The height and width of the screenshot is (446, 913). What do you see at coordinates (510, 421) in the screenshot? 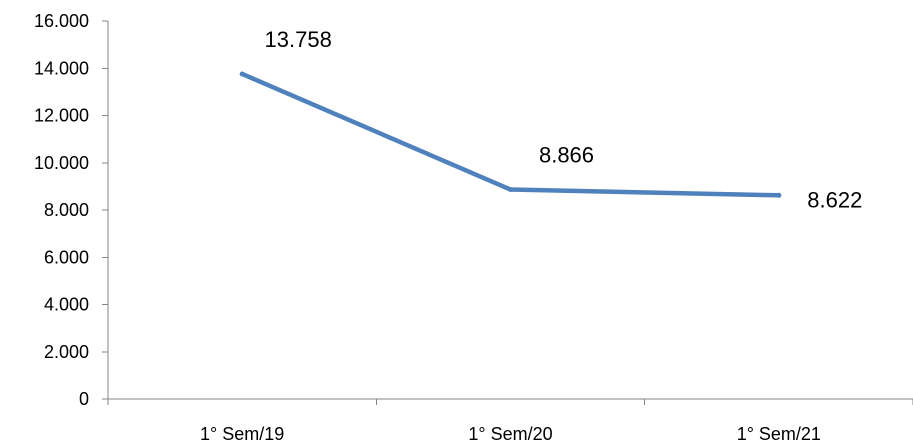
I see `x-axis-ticks: 1° Sem/19 1° Sem/20 1° Sem/21` at bounding box center [510, 421].